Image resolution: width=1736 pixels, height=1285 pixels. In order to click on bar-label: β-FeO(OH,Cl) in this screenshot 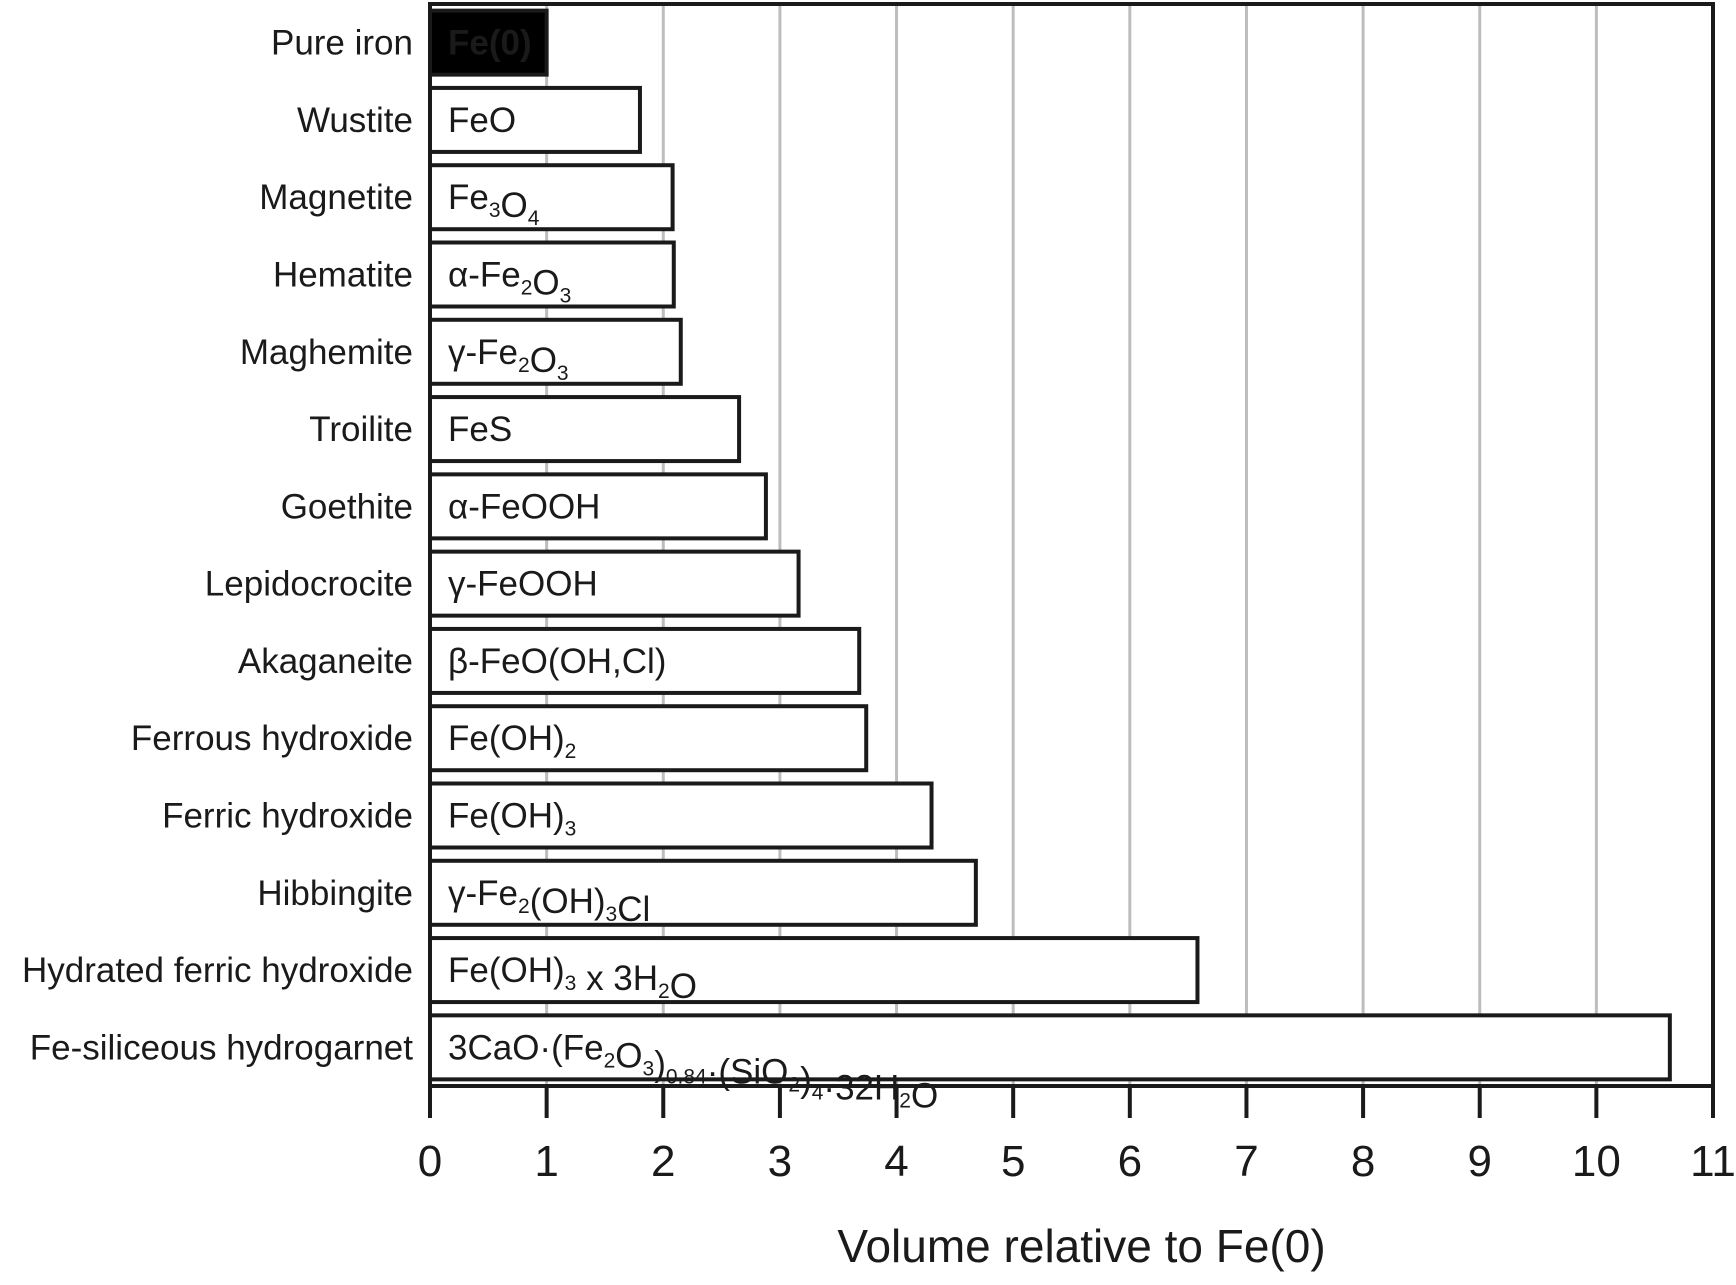, I will do `click(557, 661)`.